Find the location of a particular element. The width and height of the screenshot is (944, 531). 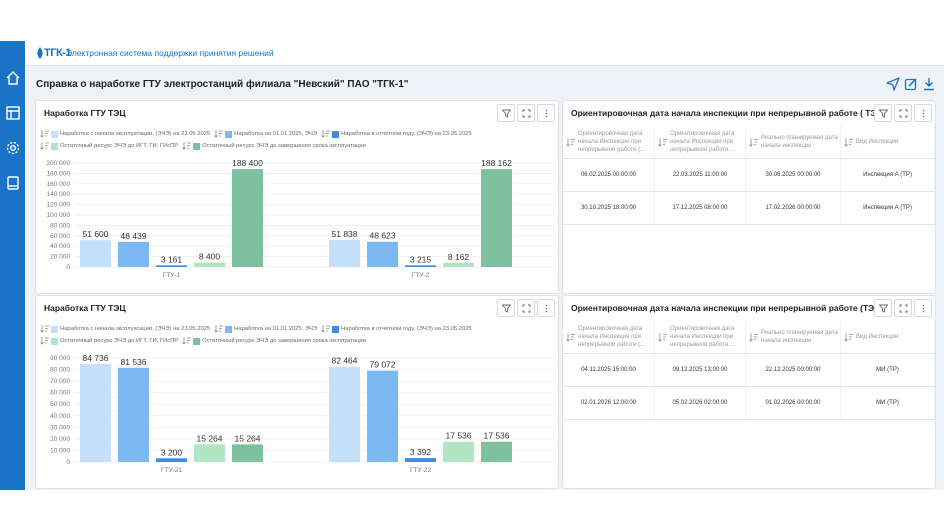

book-icon is located at coordinates (13, 183).